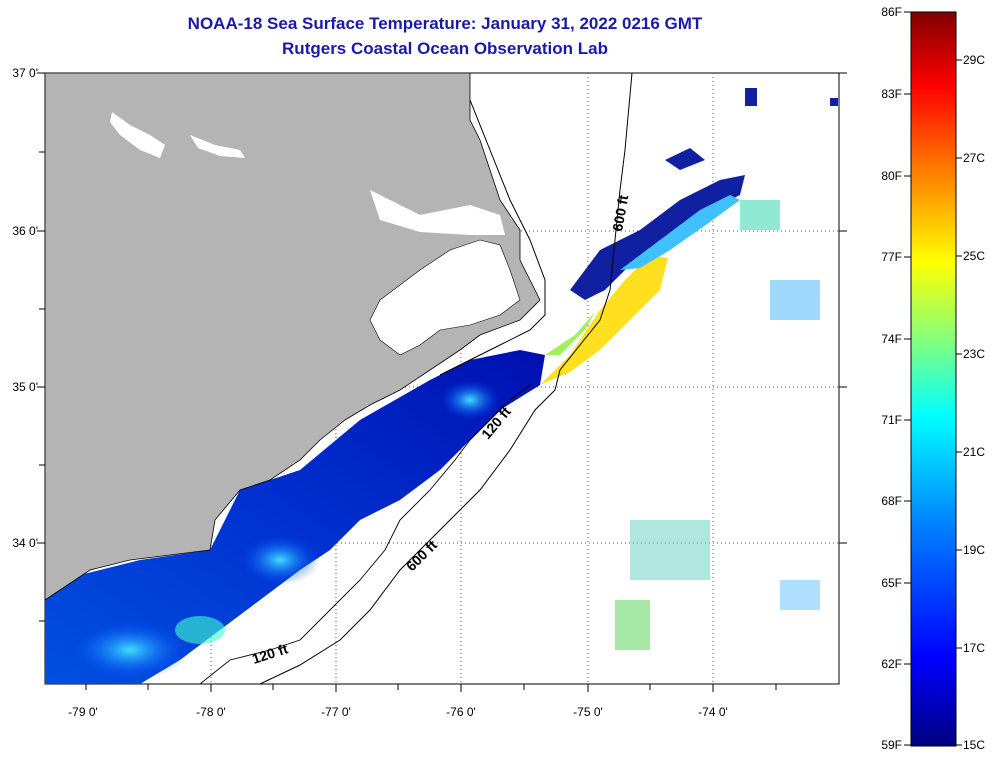 This screenshot has width=992, height=761. Describe the element at coordinates (974, 745) in the screenshot. I see `cbar-c-15: 15C` at that location.